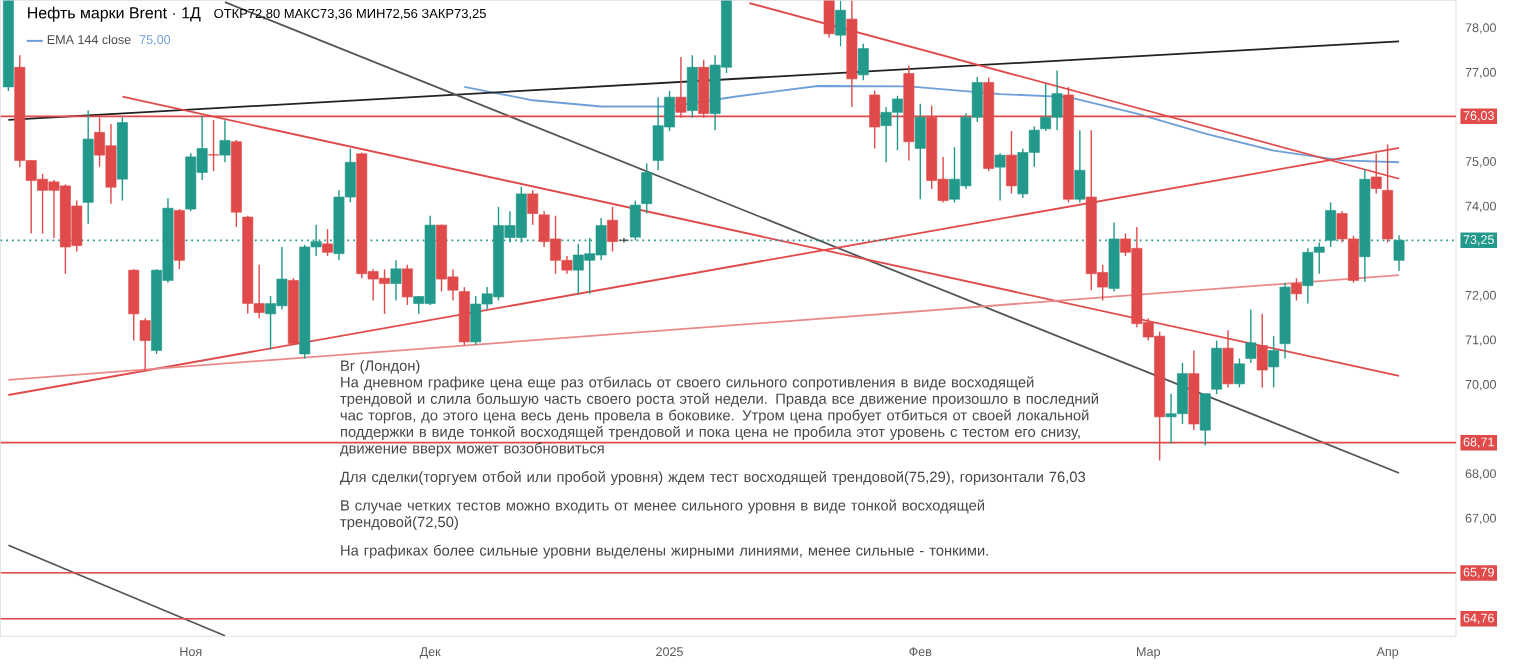  Describe the element at coordinates (931, 124) in the screenshot. I see `line-series` at that location.